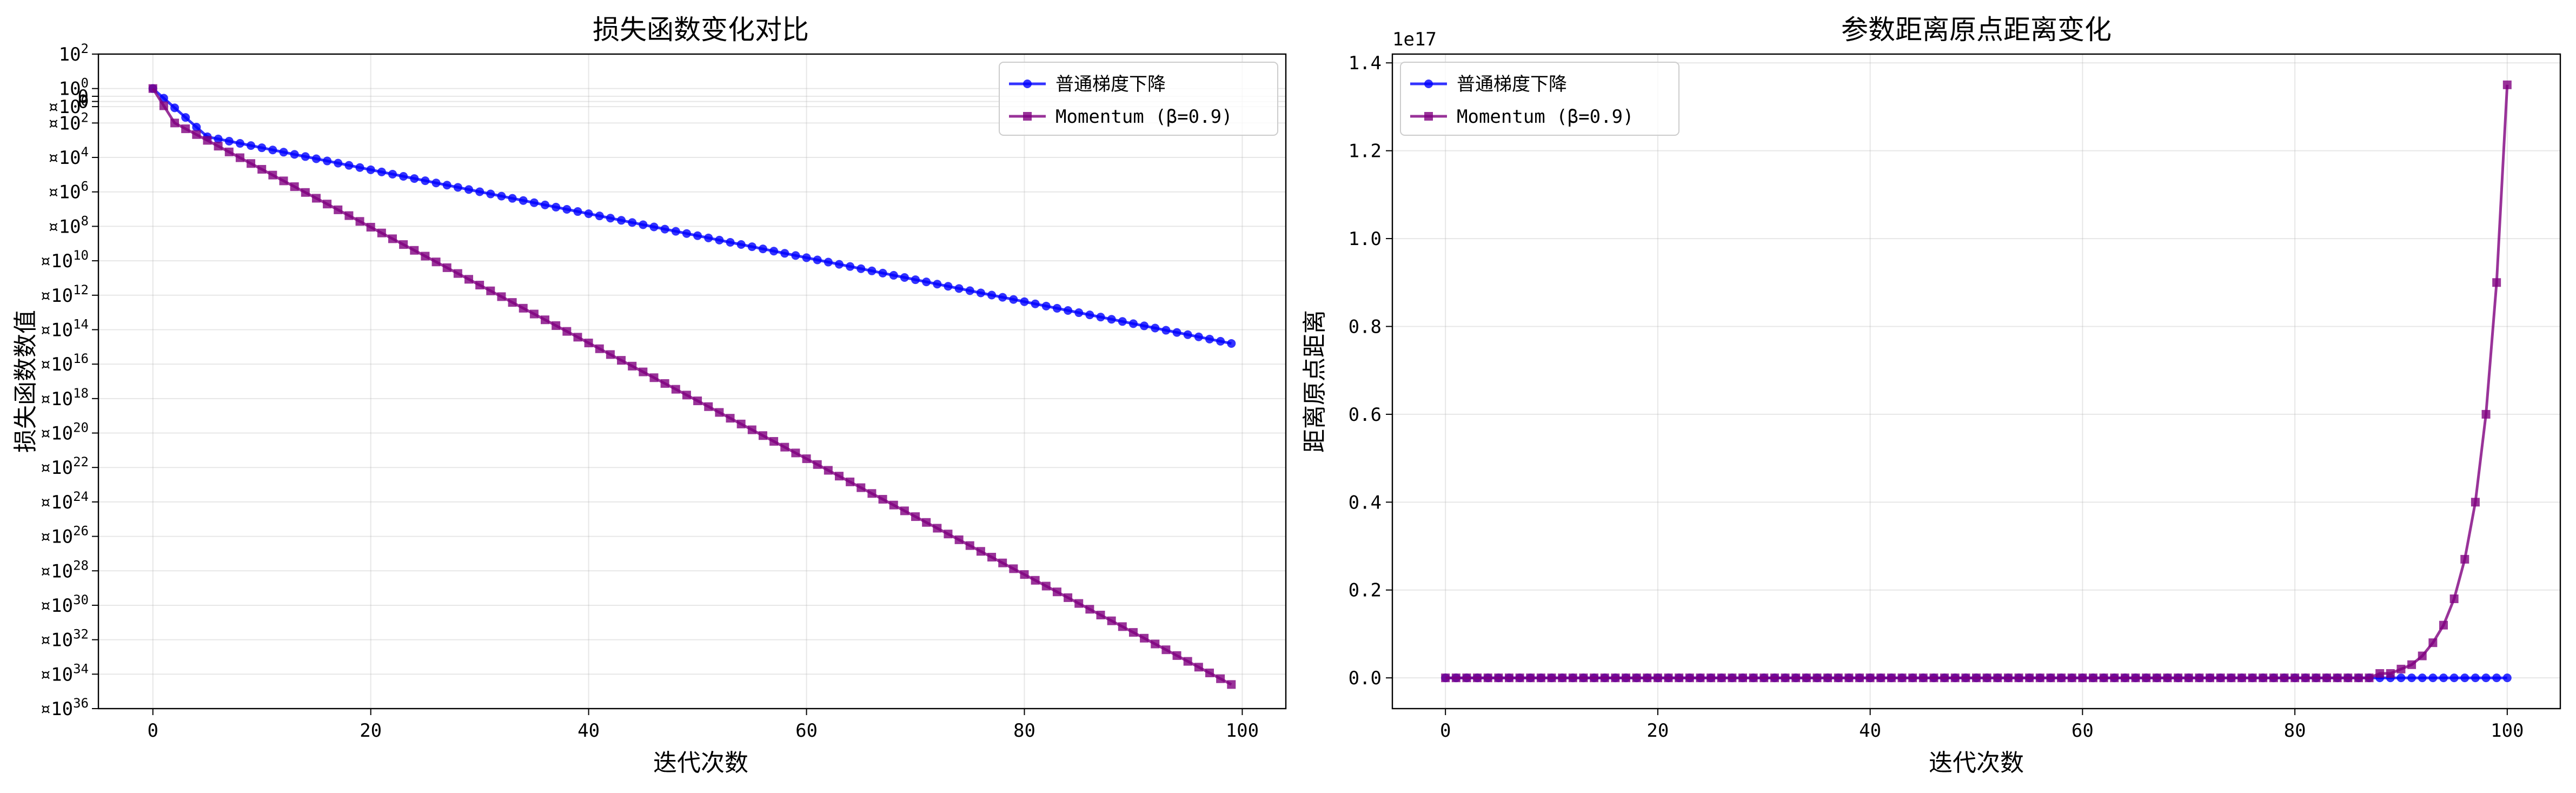 This screenshot has width=2576, height=793. What do you see at coordinates (1027, 116) in the screenshot?
I see `loss-legend-mom-marker` at bounding box center [1027, 116].